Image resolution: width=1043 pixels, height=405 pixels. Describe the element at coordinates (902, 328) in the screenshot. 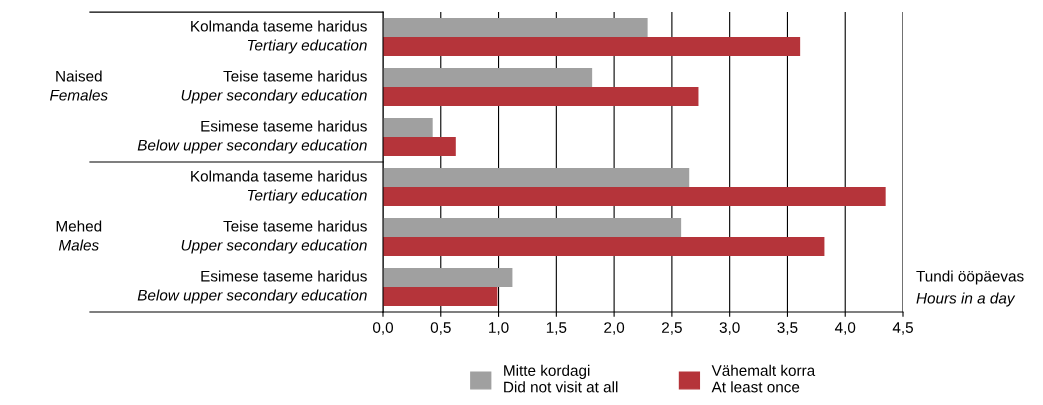

I see `x-tick-label: 4,5` at that location.